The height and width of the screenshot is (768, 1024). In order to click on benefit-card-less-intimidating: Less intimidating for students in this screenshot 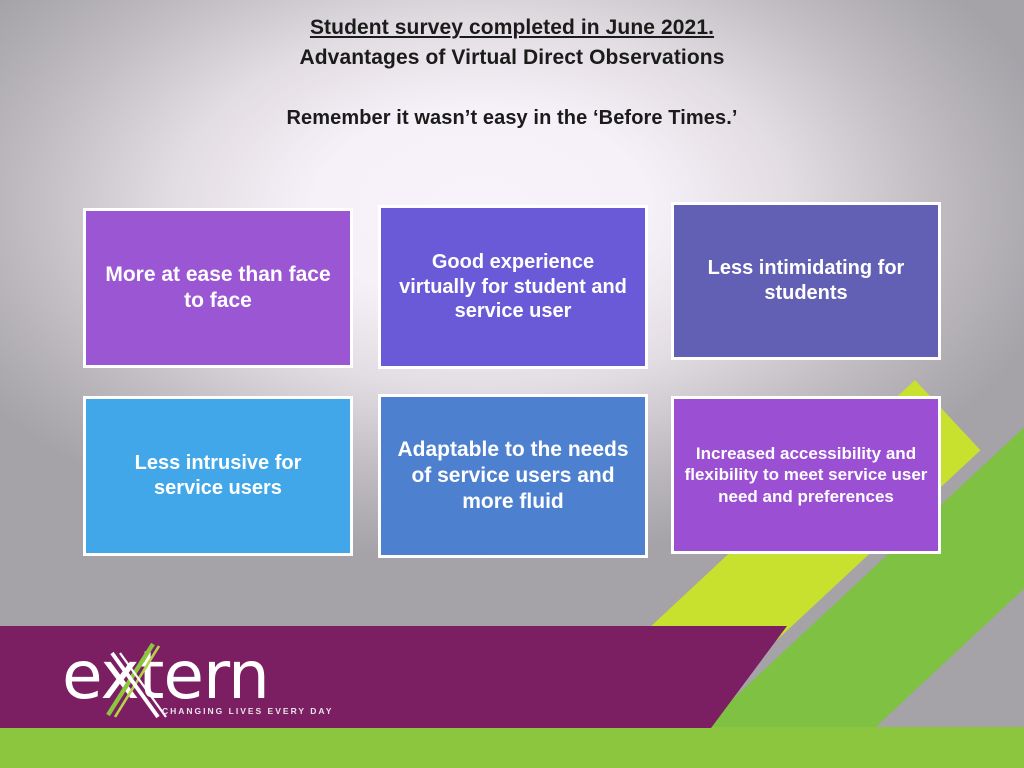, I will do `click(806, 281)`.